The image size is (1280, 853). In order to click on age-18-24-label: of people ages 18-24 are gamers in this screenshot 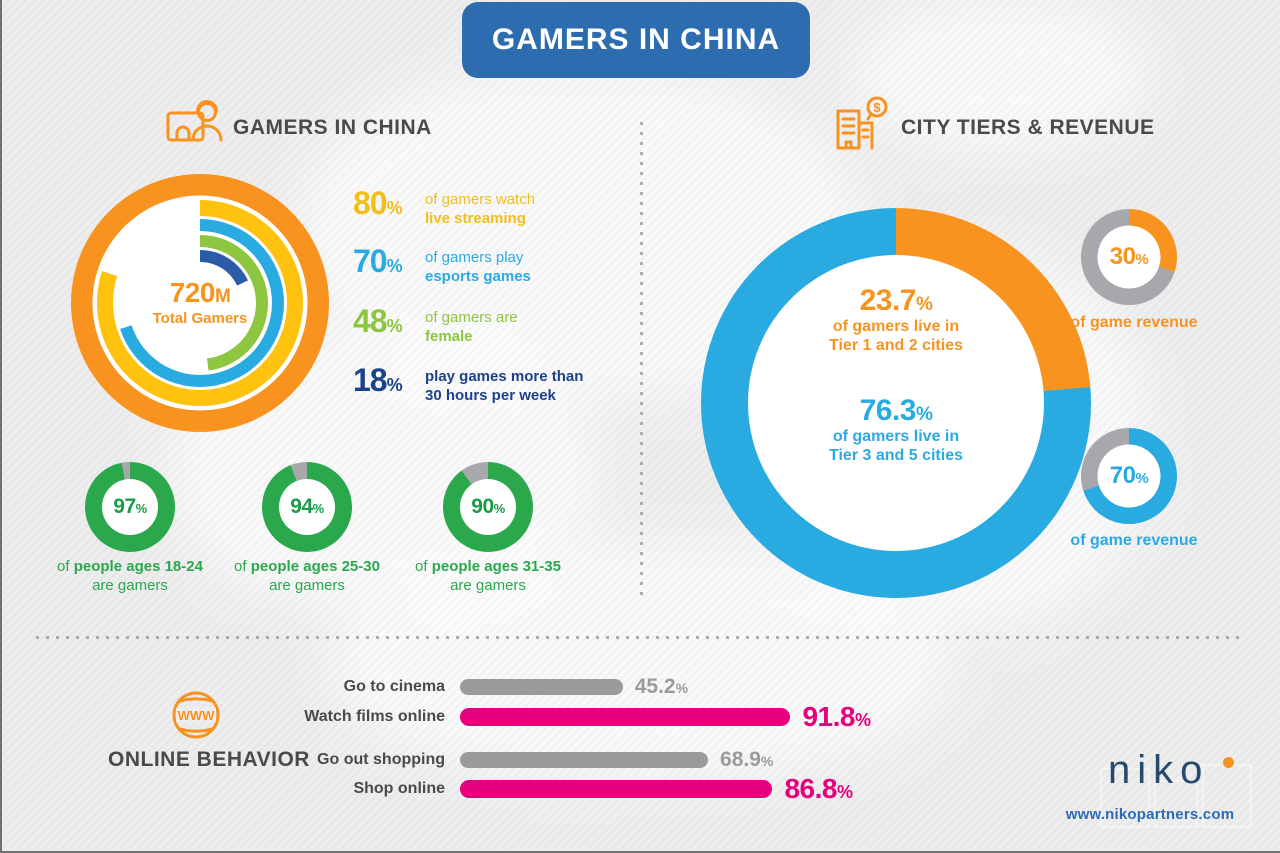, I will do `click(130, 576)`.